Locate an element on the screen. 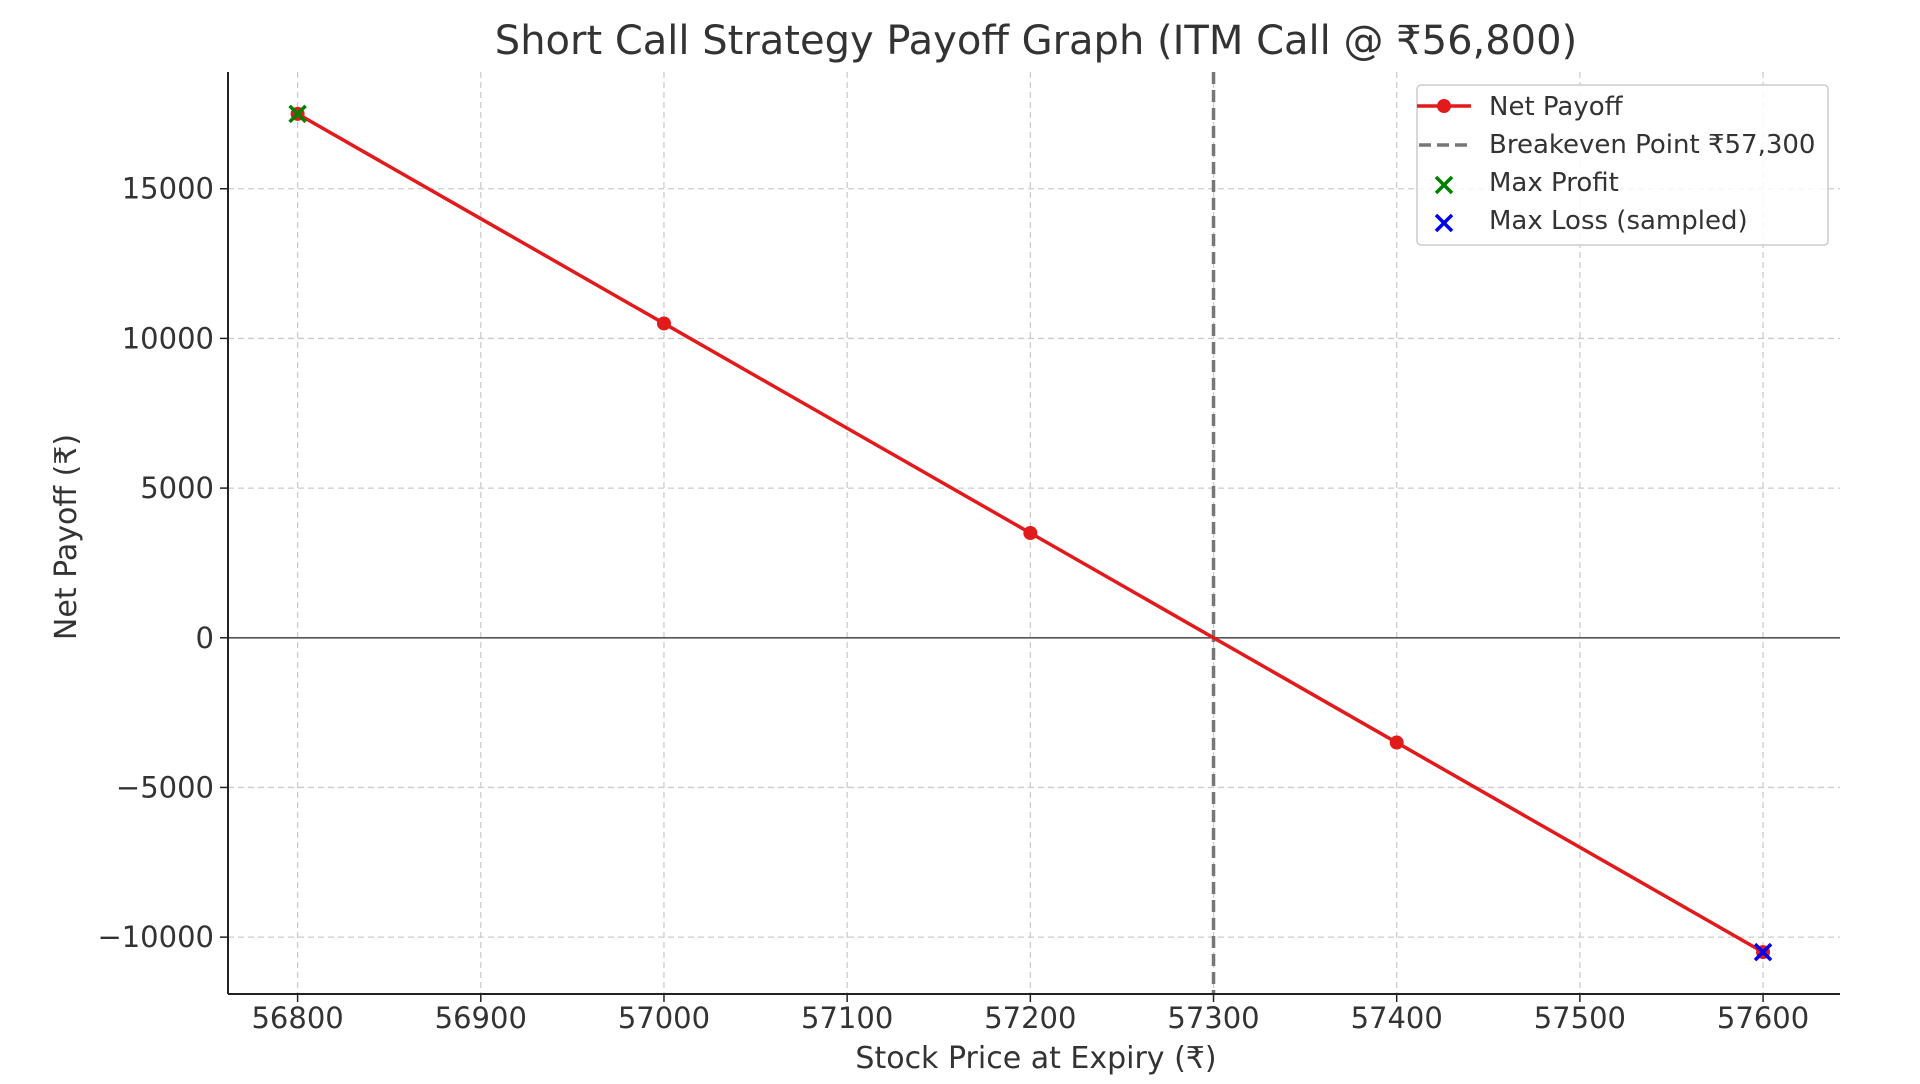 The height and width of the screenshot is (1084, 1920). x-tick-label: 57000 is located at coordinates (664, 1018).